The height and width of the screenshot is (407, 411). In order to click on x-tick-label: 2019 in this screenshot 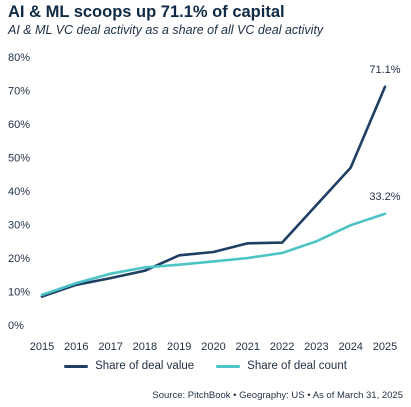, I will do `click(179, 347)`.